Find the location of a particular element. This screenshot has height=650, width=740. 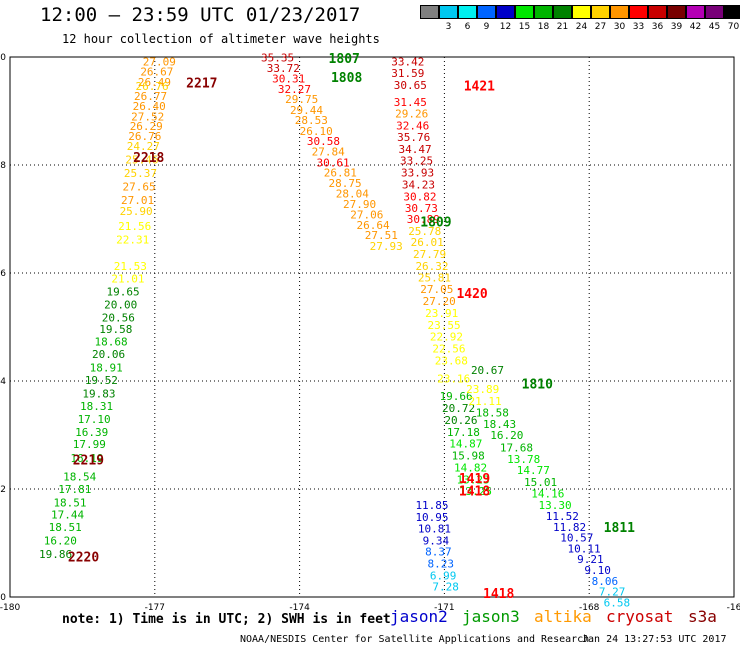

wave-height-label: 7.27 is located at coordinates (612, 592).